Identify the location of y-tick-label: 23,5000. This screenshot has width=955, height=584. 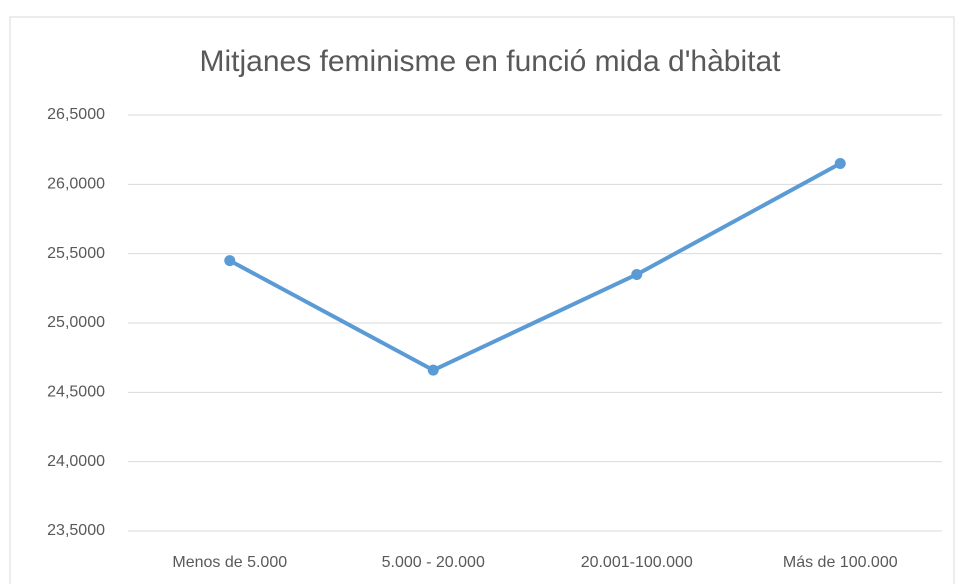
(76, 530).